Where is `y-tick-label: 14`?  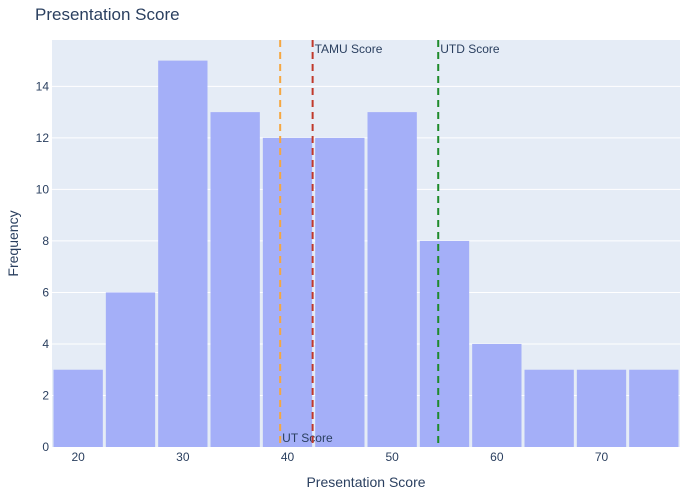
y-tick-label: 14 is located at coordinates (43, 86).